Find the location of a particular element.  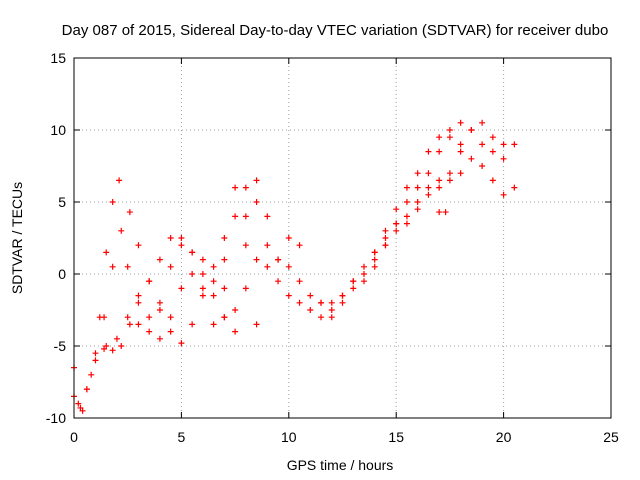

y-tick-label: 5 is located at coordinates (62, 202).